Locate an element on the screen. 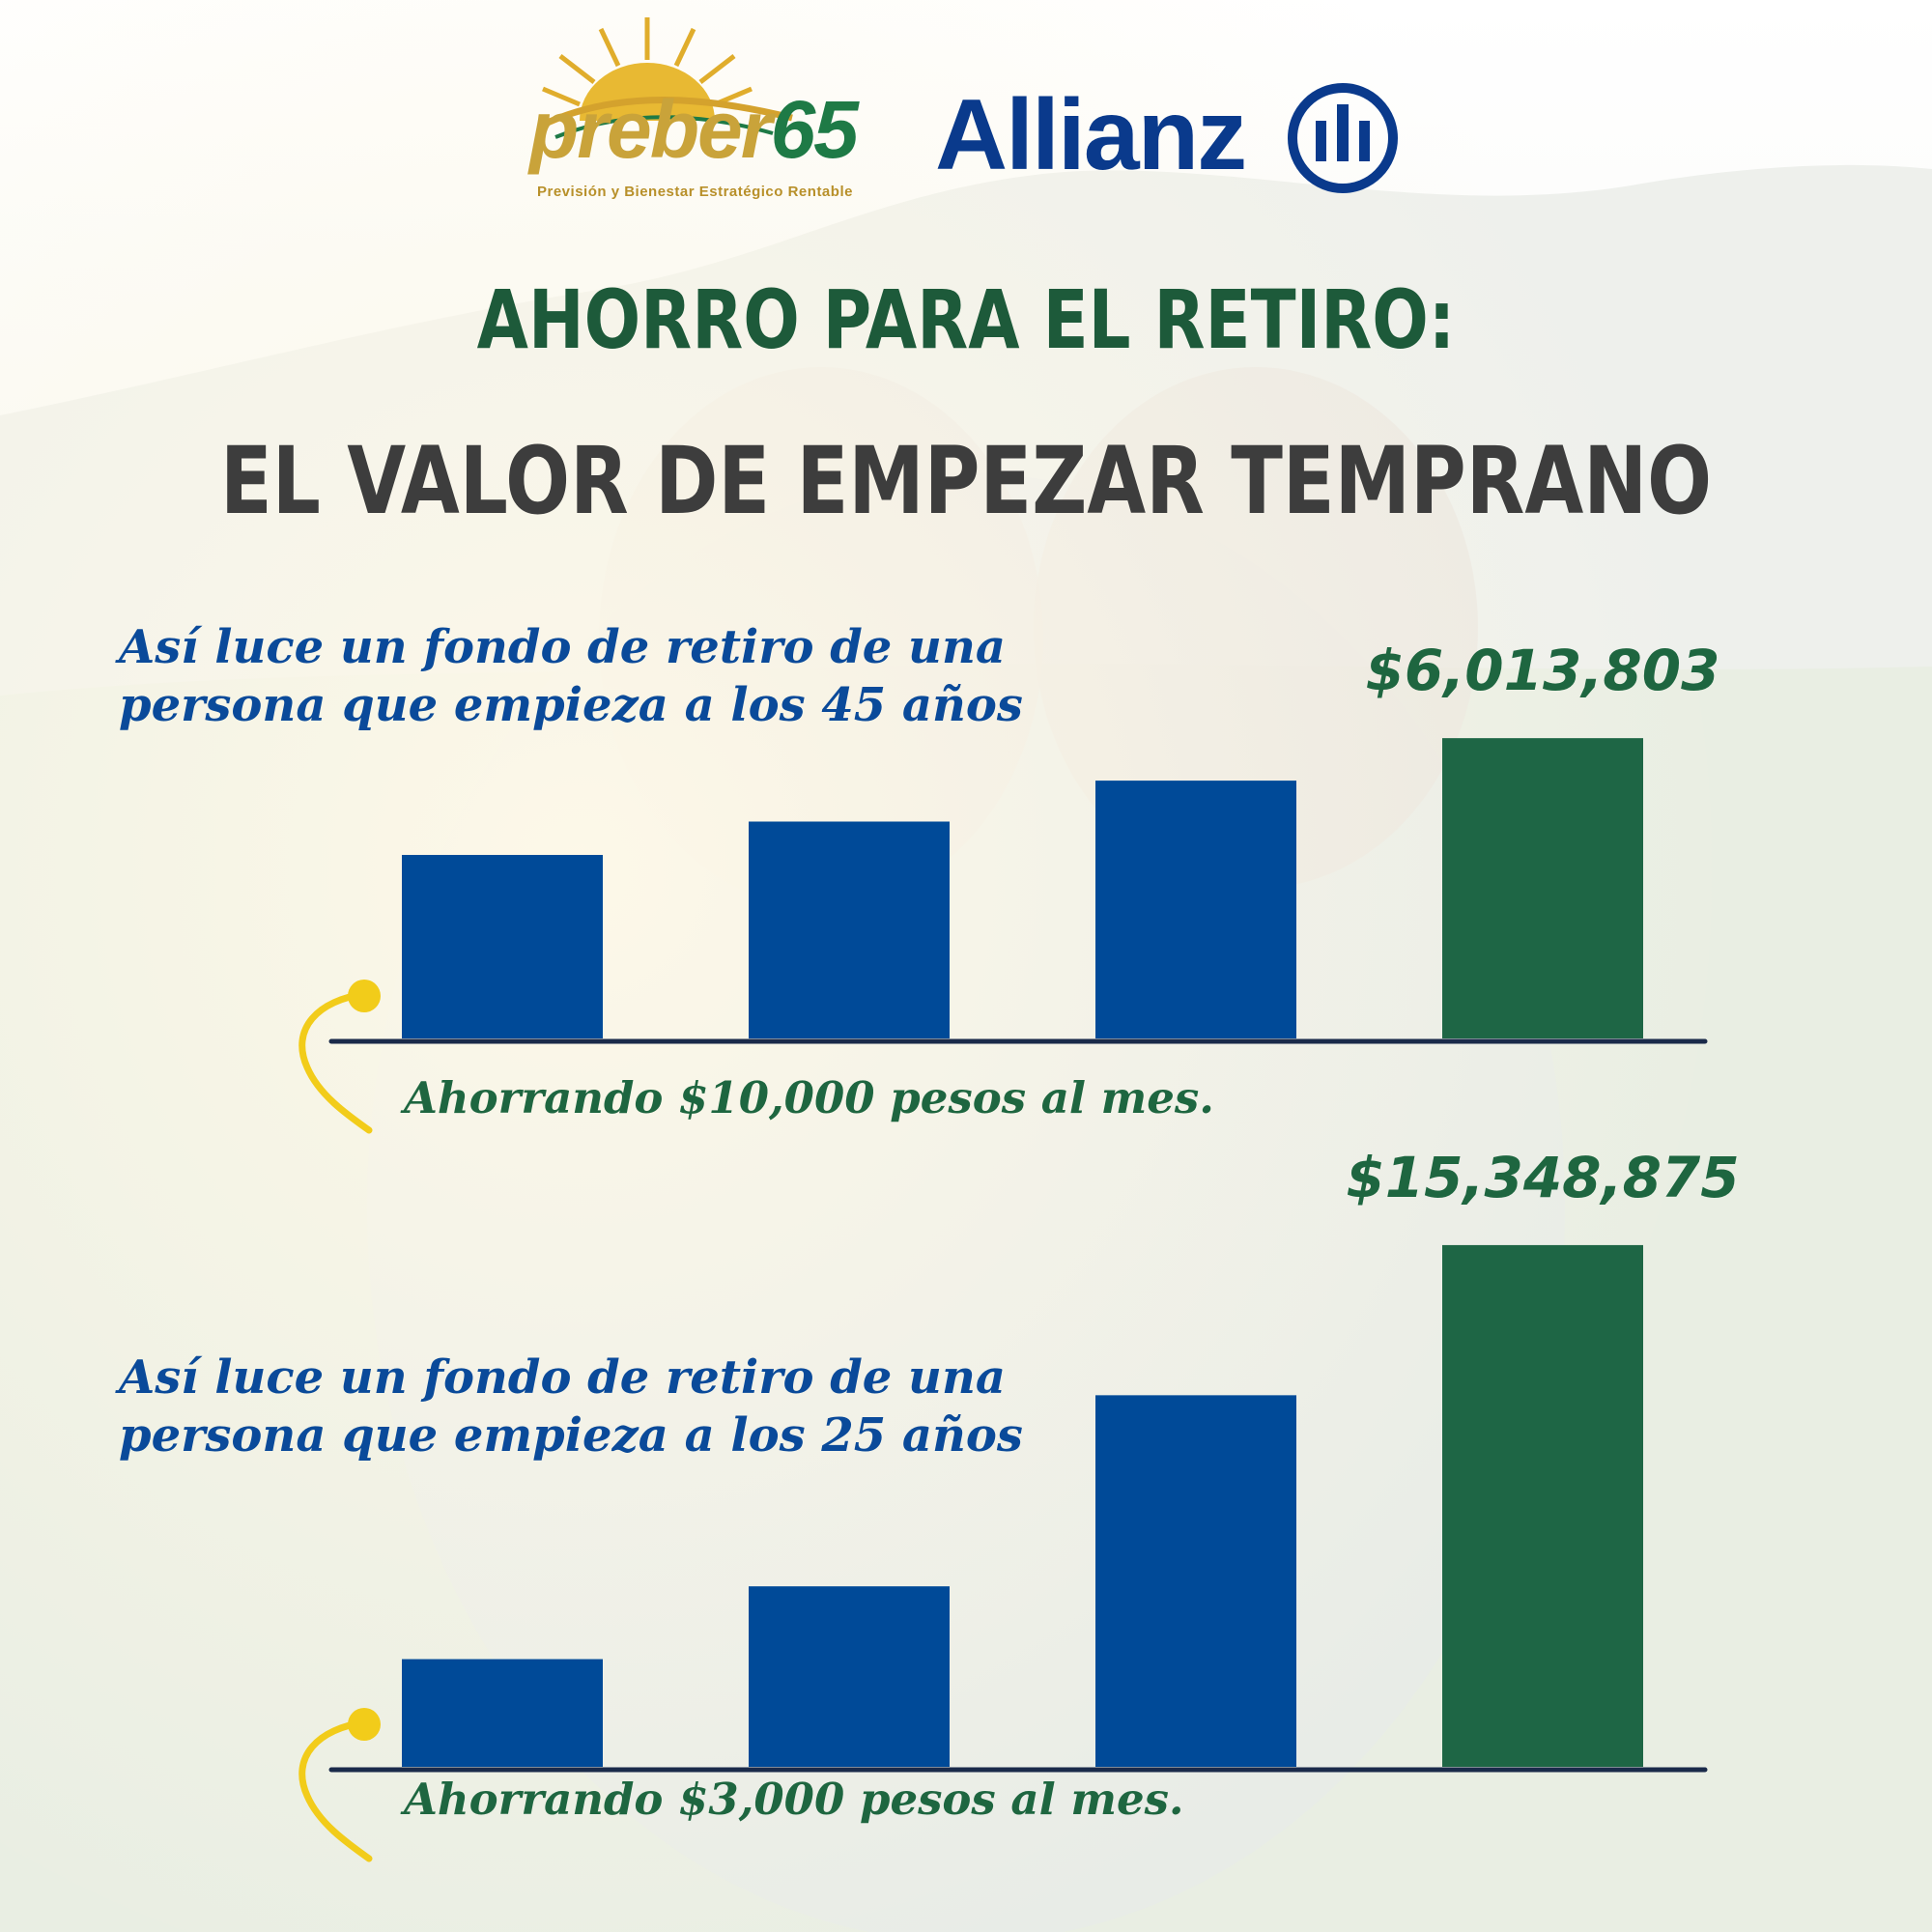  preber-number: 65 is located at coordinates (814, 129).